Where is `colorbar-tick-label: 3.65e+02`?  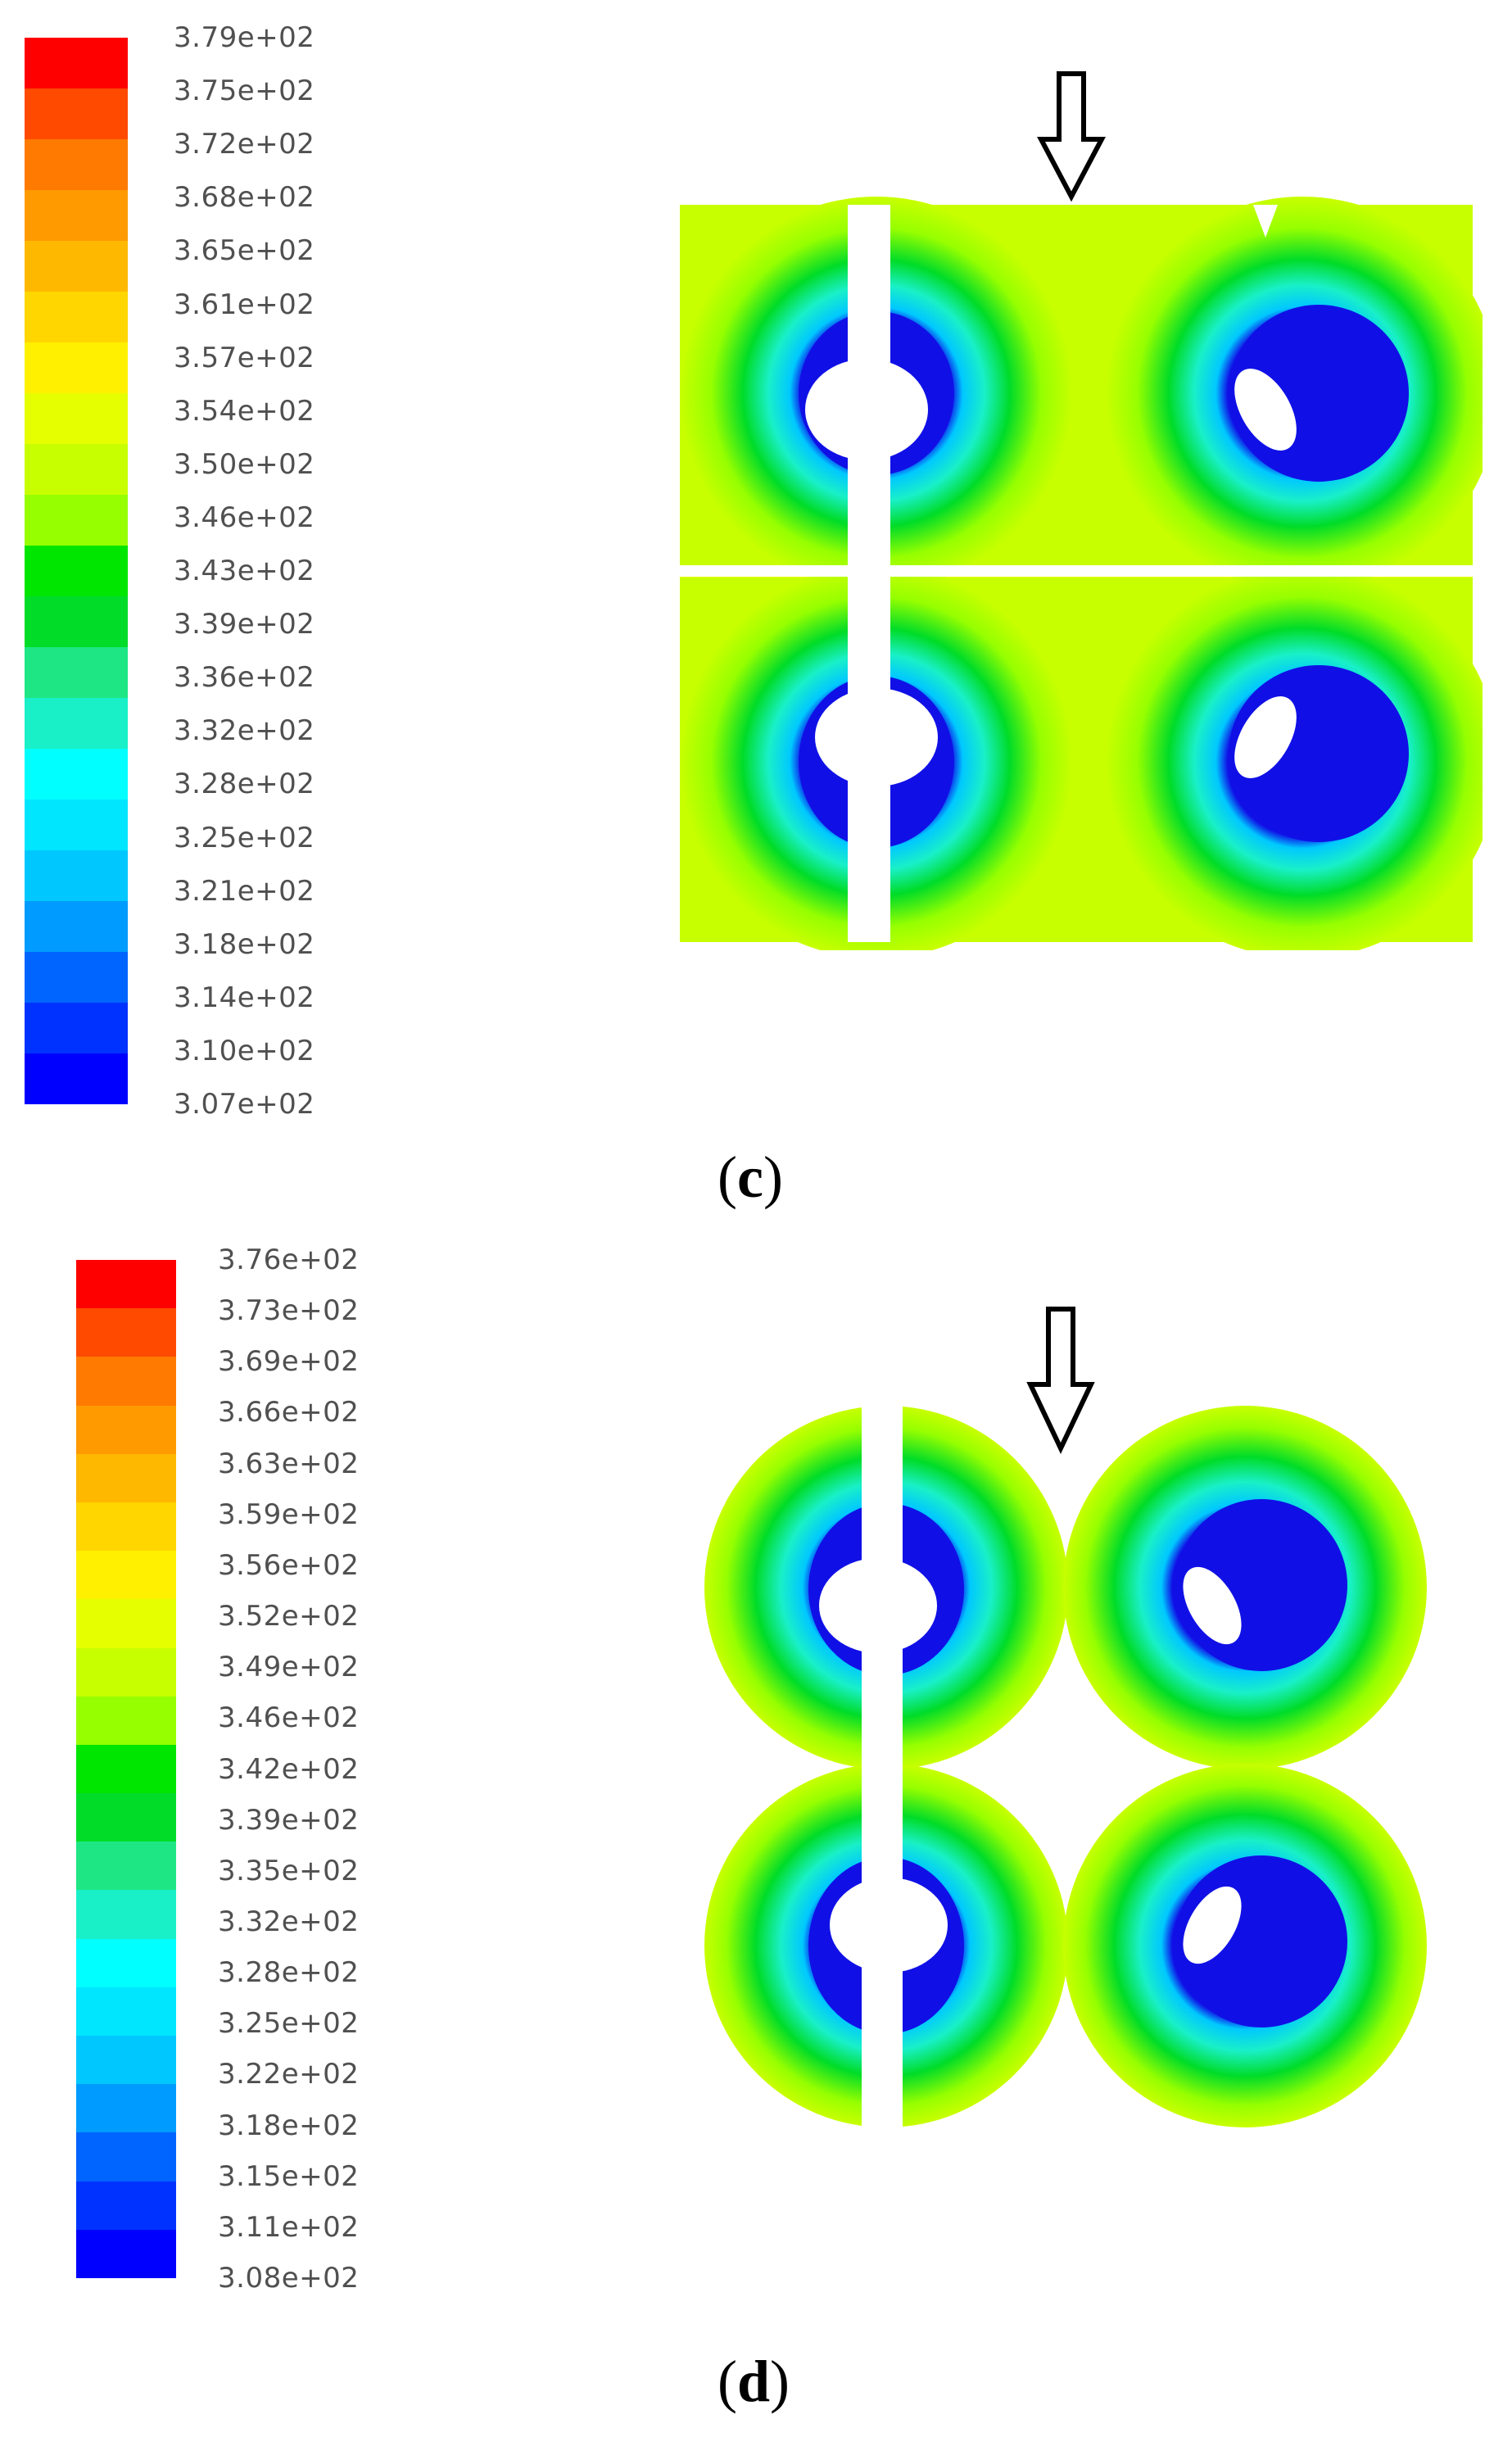
colorbar-tick-label: 3.65e+02 is located at coordinates (245, 251).